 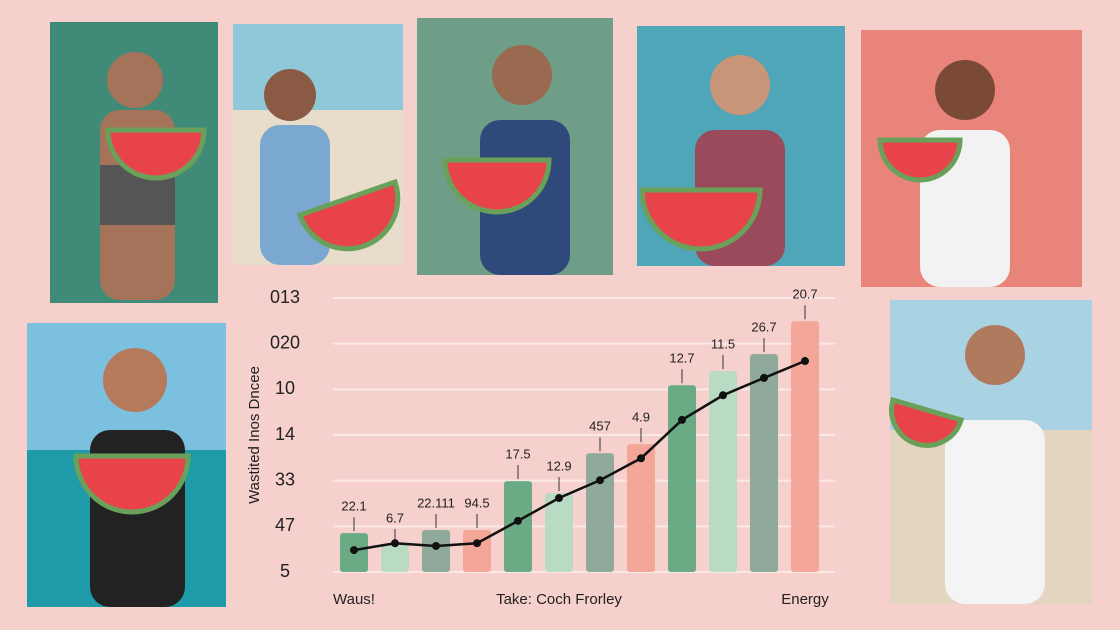 I want to click on bar-label: 26.7, so click(x=763, y=327).